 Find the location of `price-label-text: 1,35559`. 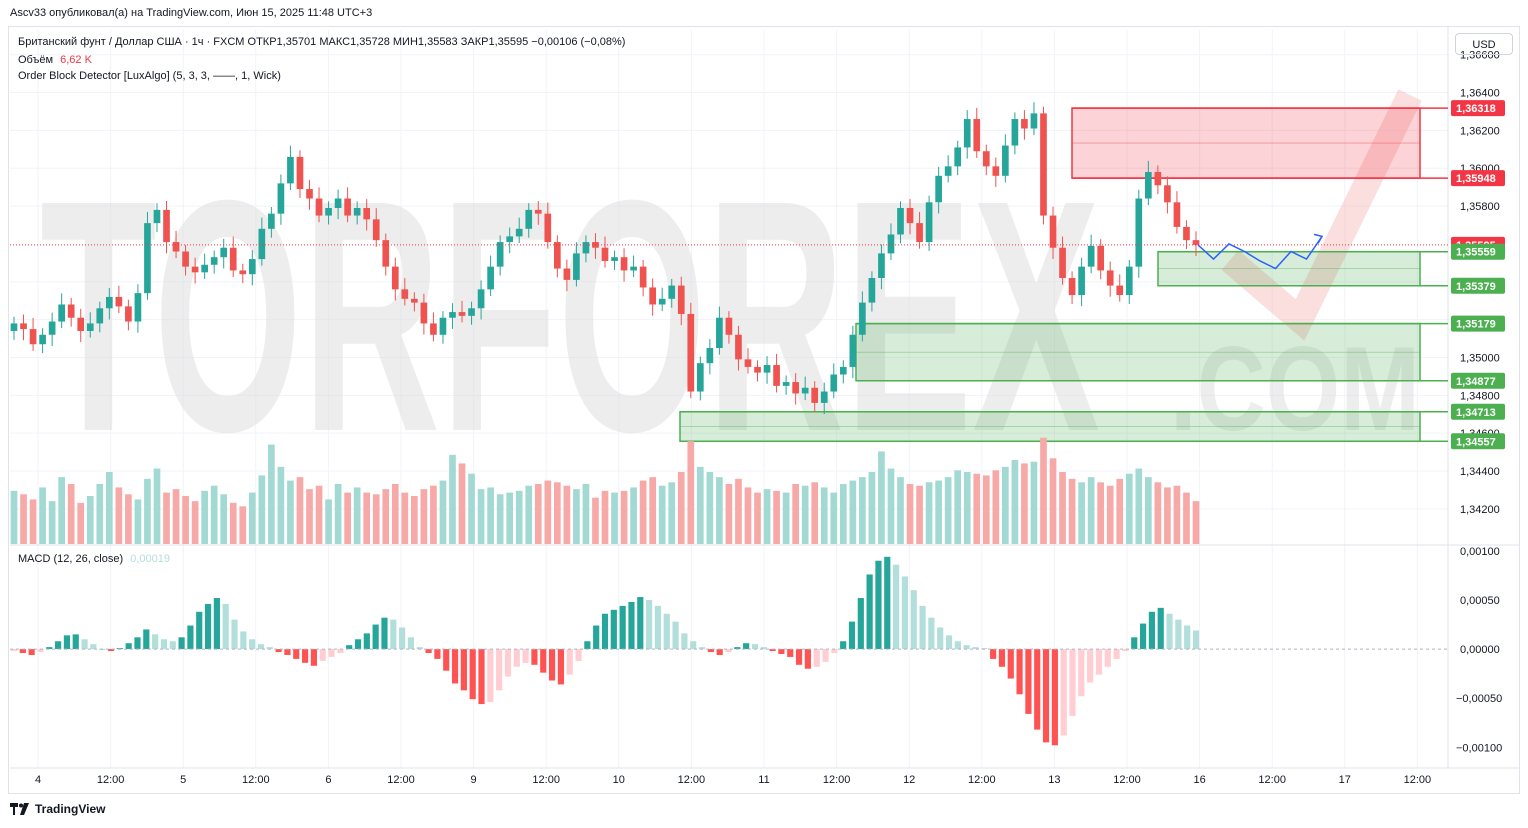

price-label-text: 1,35559 is located at coordinates (1476, 253).